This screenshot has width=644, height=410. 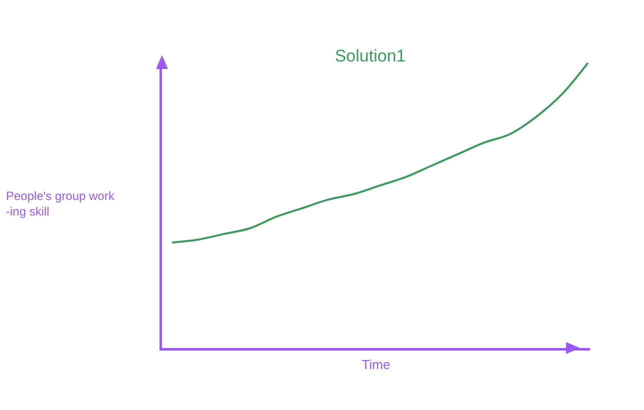 What do you see at coordinates (370, 56) in the screenshot?
I see `chart-title: Solution1` at bounding box center [370, 56].